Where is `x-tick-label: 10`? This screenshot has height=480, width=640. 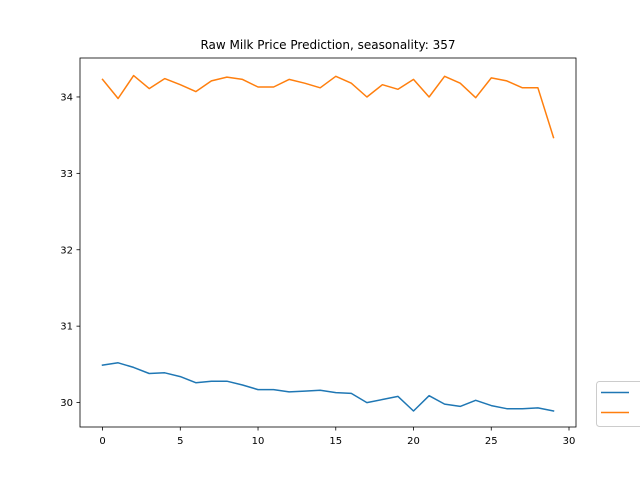 x-tick-label: 10 is located at coordinates (258, 441).